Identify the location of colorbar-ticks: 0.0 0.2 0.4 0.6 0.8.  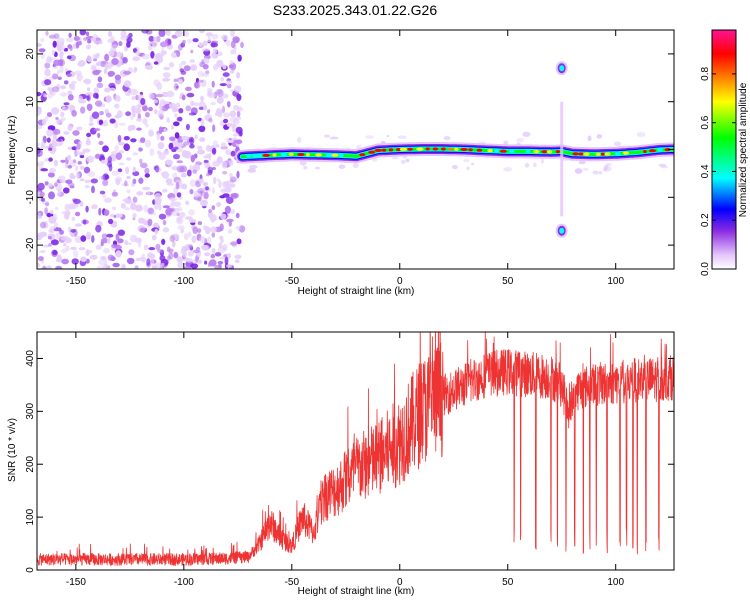
(718, 171).